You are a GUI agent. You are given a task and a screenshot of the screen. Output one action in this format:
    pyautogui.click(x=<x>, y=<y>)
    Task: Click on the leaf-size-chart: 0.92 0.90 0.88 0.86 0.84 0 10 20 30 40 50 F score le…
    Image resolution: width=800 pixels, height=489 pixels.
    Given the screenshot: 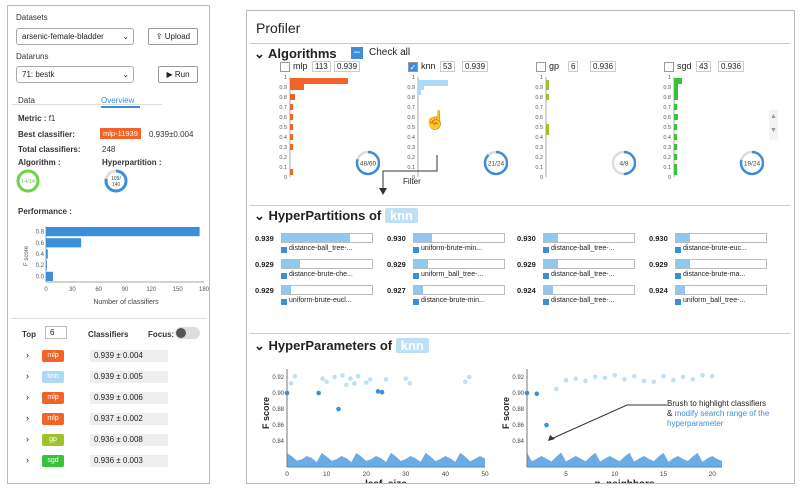 What is the action you would take?
    pyautogui.click(x=373, y=422)
    